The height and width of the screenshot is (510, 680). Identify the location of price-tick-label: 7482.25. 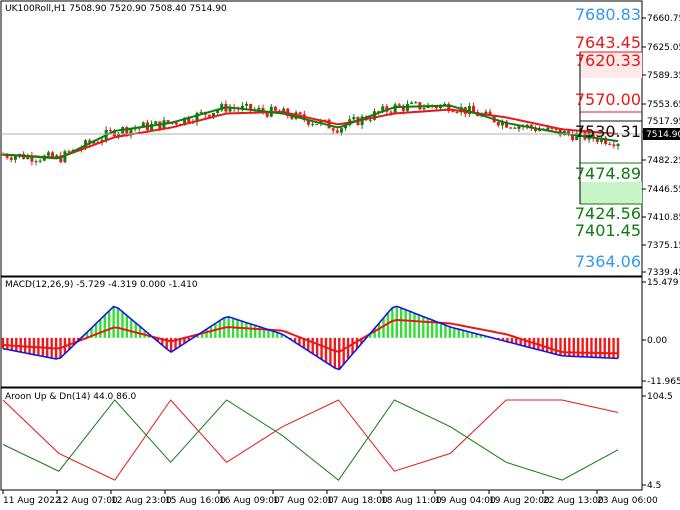
(663, 161).